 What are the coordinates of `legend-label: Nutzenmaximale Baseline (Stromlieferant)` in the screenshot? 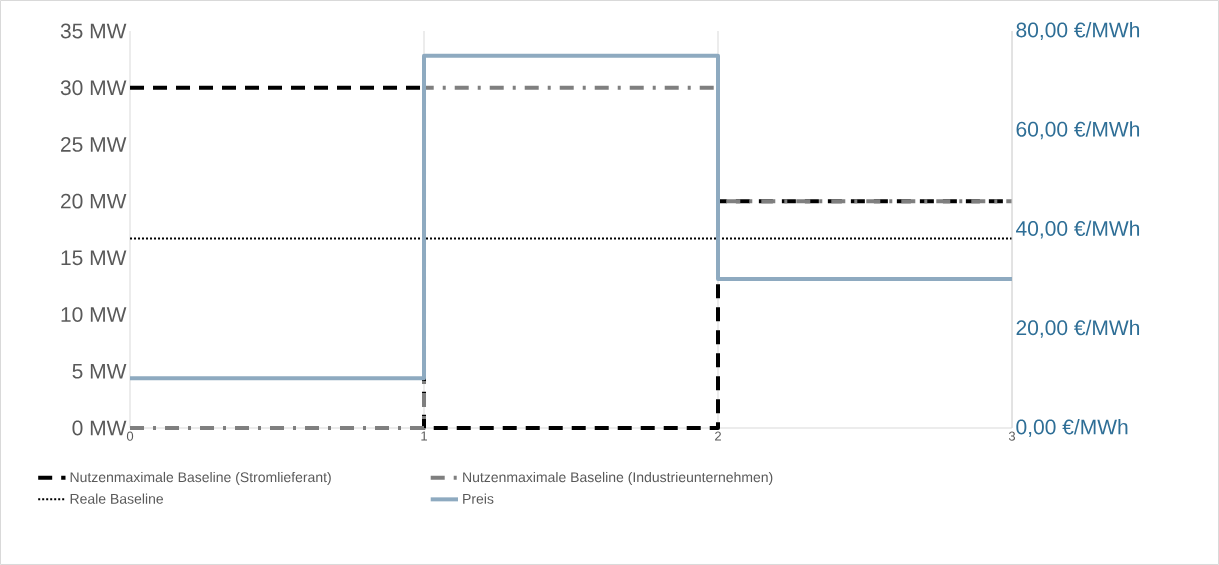 It's located at (200, 478).